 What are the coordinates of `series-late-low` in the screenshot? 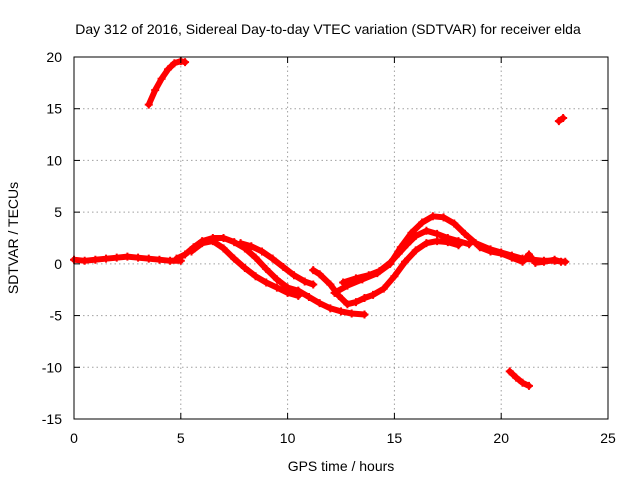 It's located at (519, 378).